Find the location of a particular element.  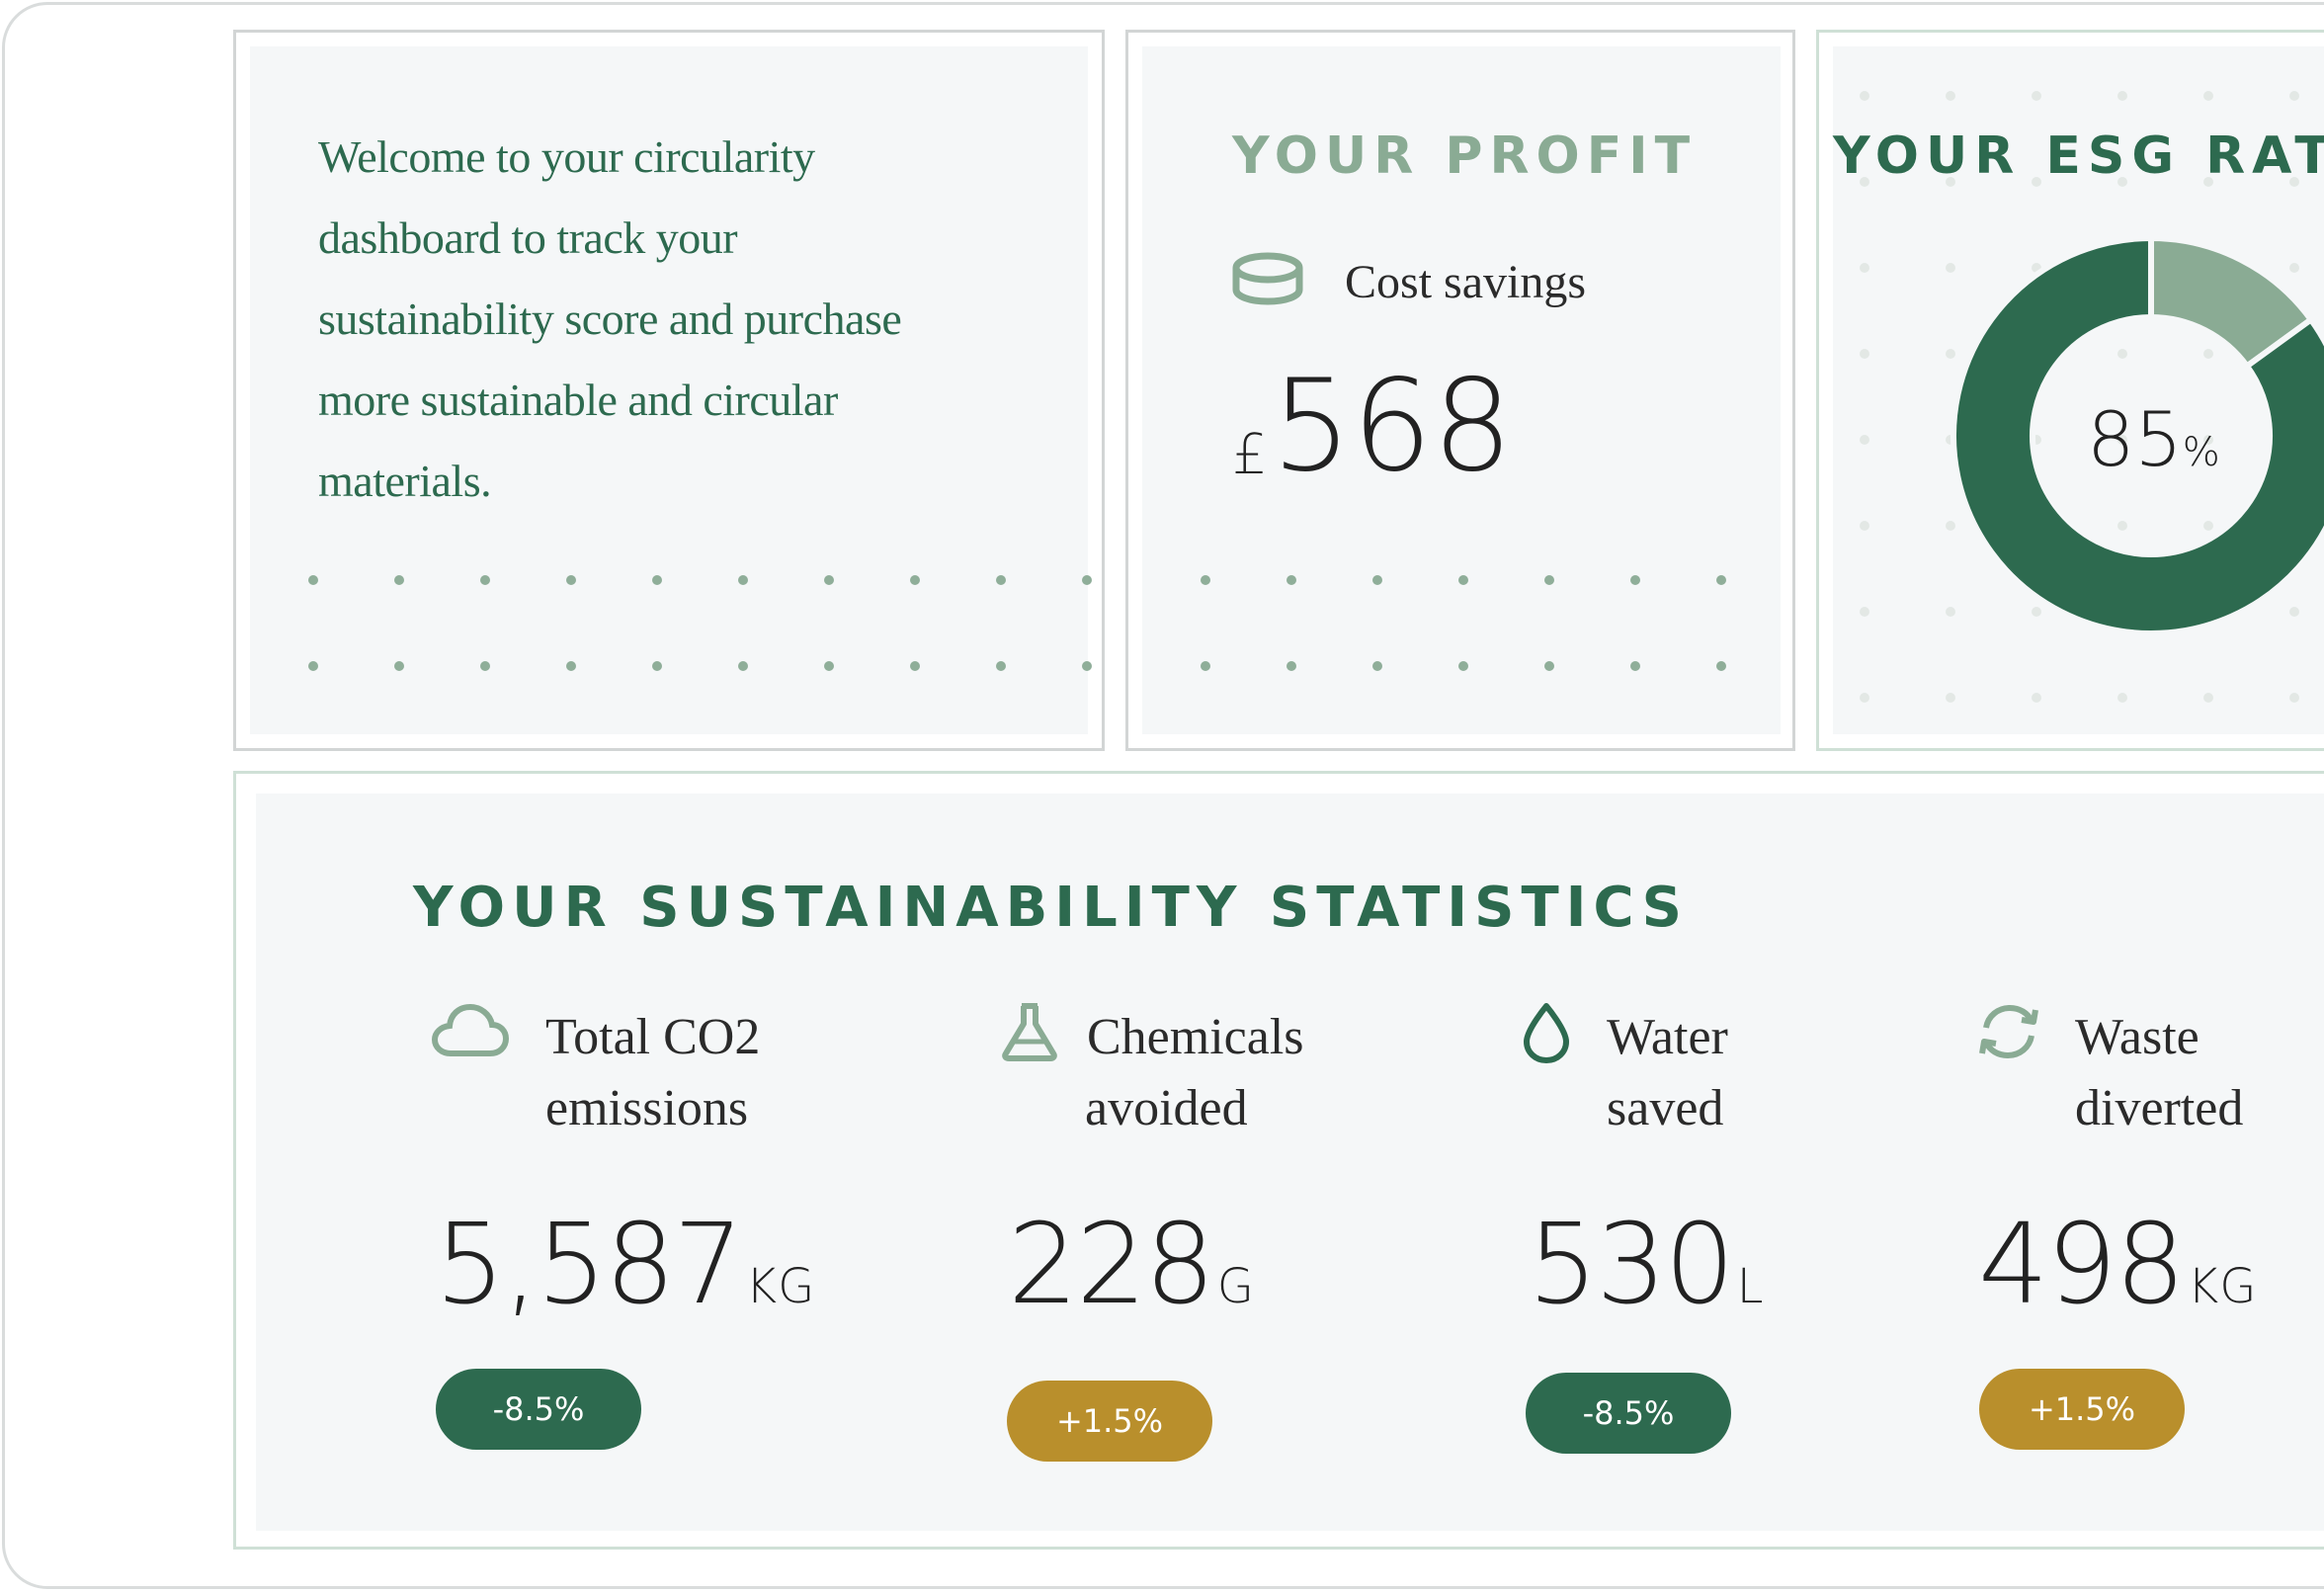

esg-score-segment is located at coordinates (2137, 435).